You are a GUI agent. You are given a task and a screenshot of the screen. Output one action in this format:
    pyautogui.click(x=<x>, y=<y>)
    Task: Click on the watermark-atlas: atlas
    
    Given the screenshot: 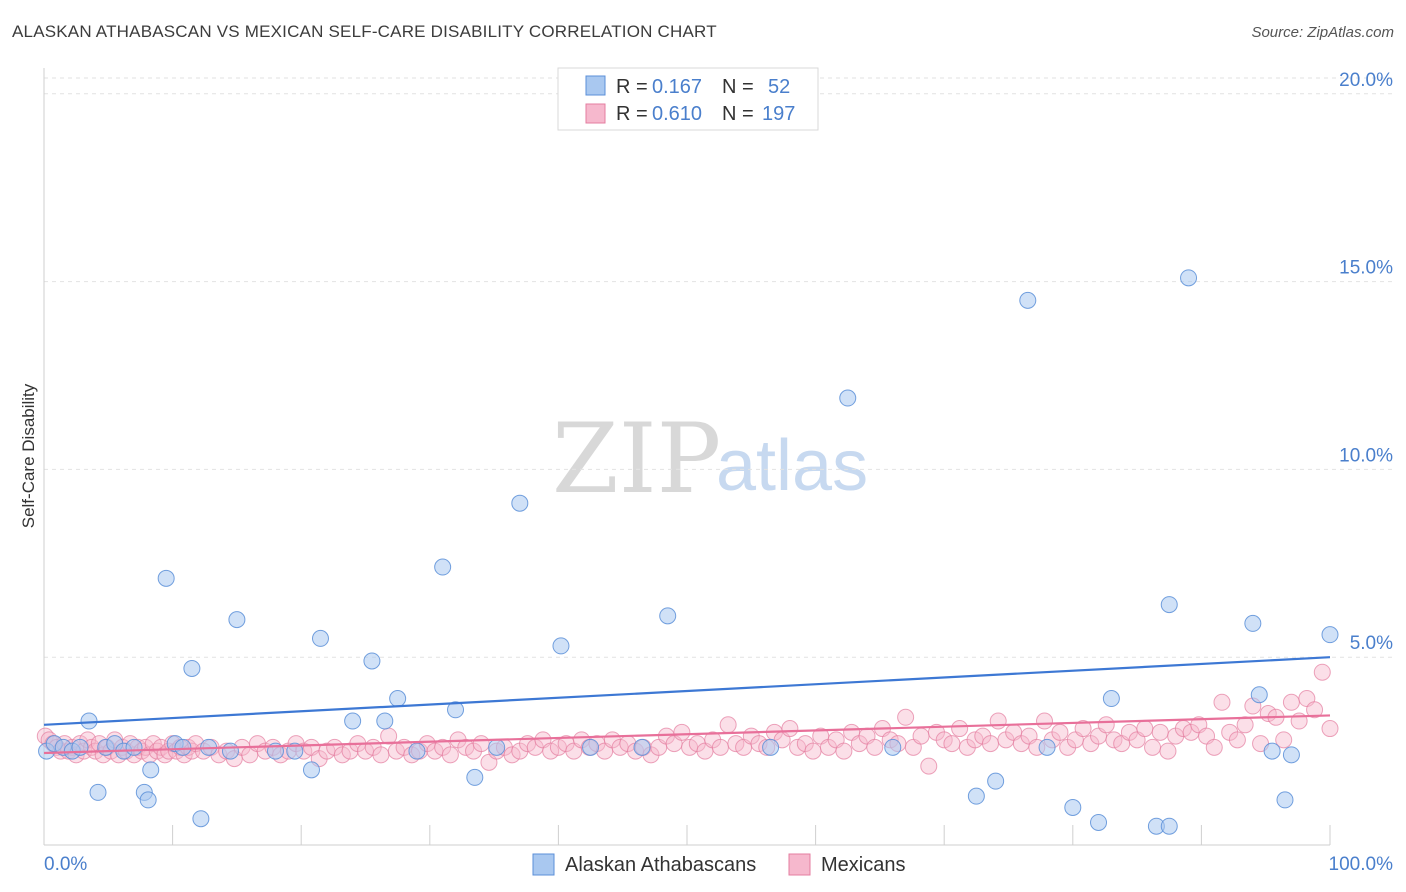 What is the action you would take?
    pyautogui.click(x=792, y=466)
    